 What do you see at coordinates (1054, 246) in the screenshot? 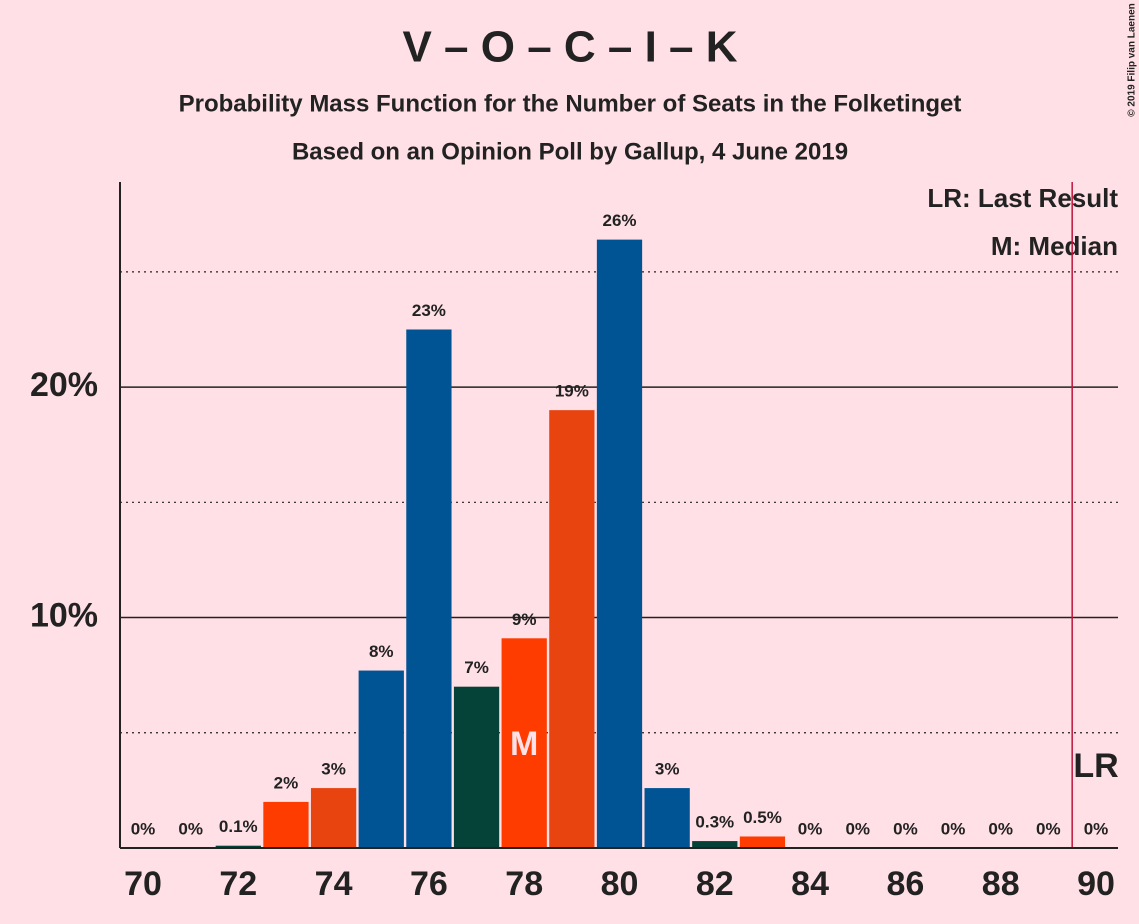
I see `legend-entry: M: Median` at bounding box center [1054, 246].